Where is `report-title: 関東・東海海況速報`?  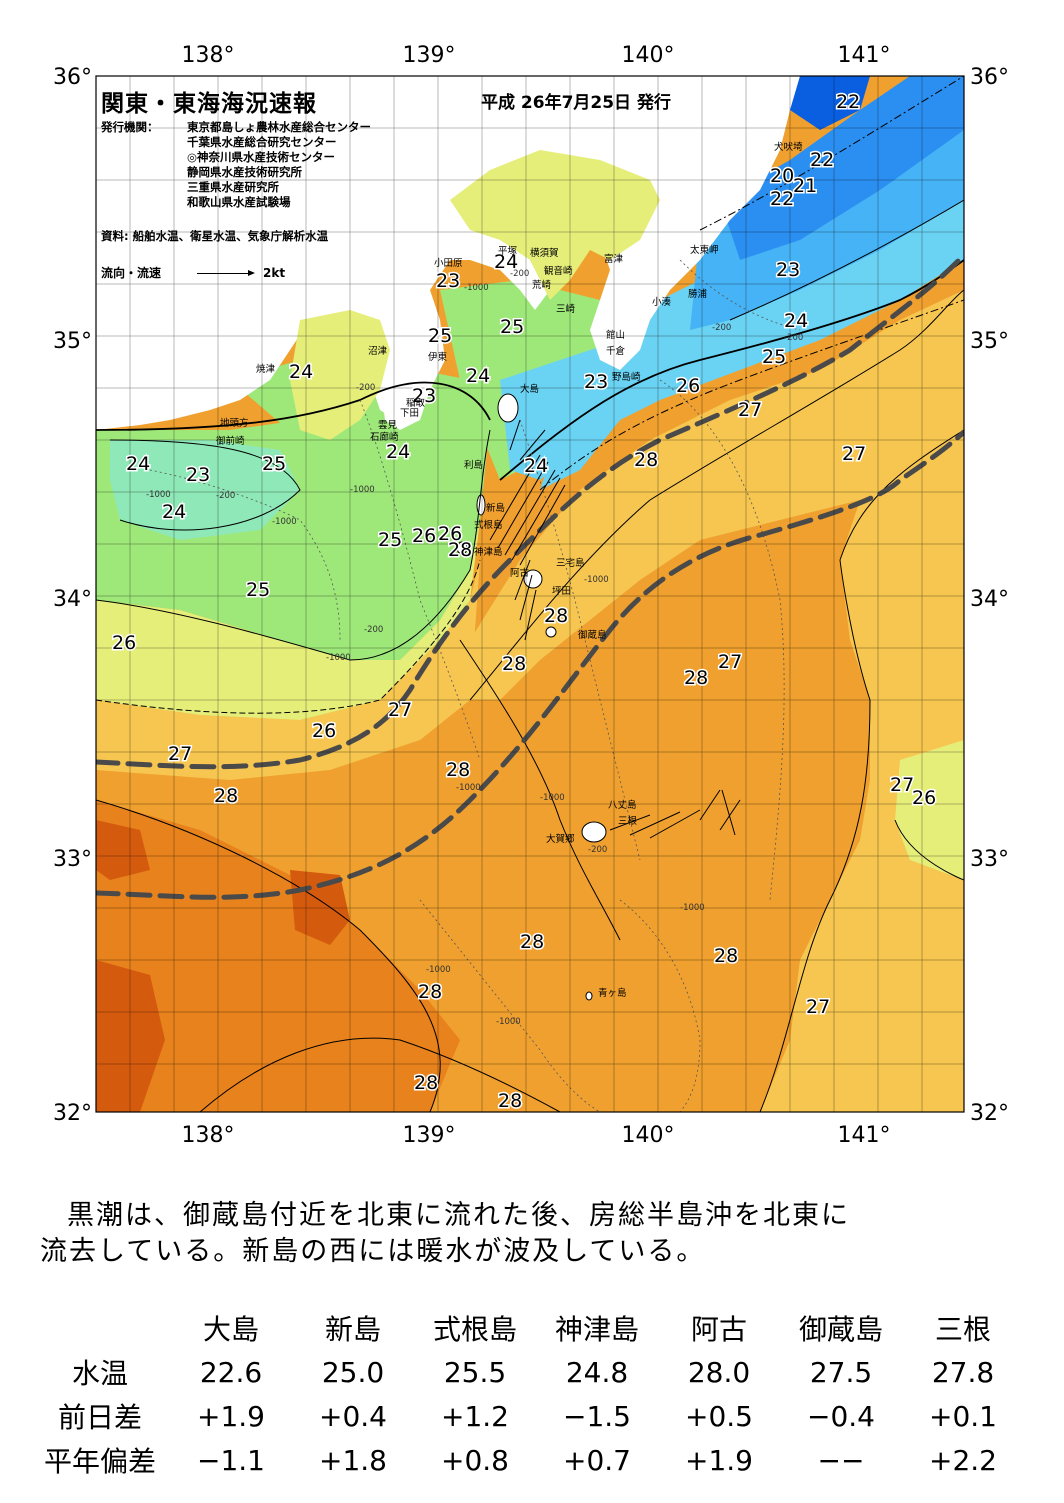 report-title: 関東・東海海況速報 is located at coordinates (209, 104).